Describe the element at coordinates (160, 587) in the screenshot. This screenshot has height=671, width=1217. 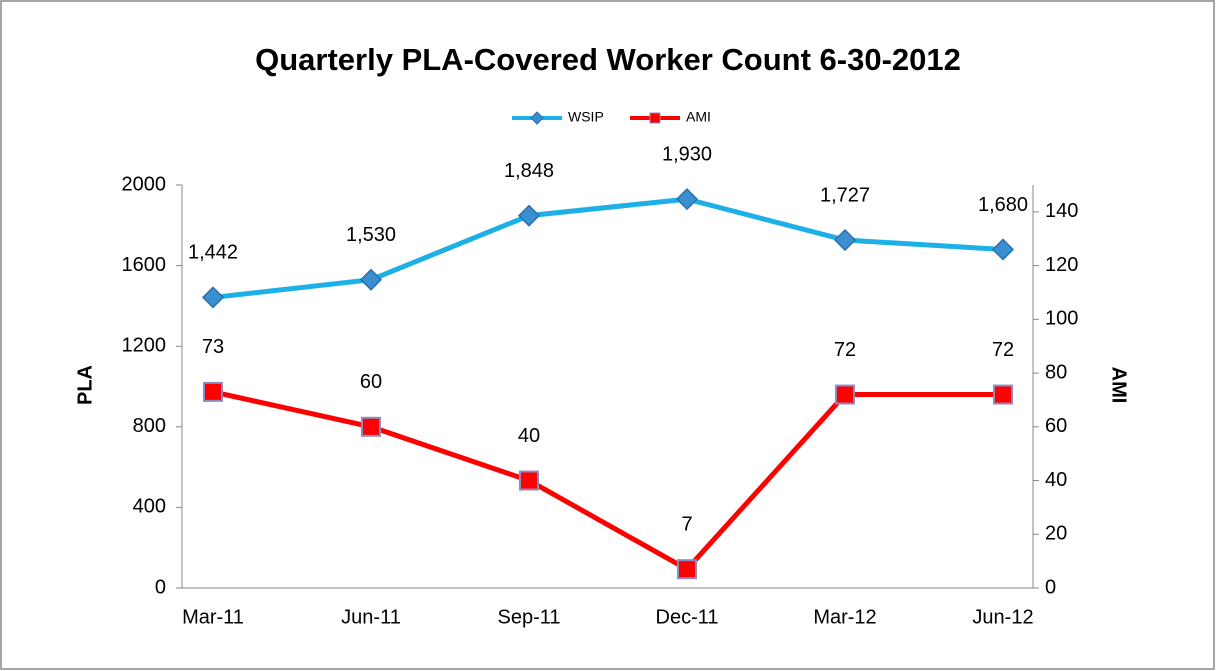
I see `y-tick-label: 0` at that location.